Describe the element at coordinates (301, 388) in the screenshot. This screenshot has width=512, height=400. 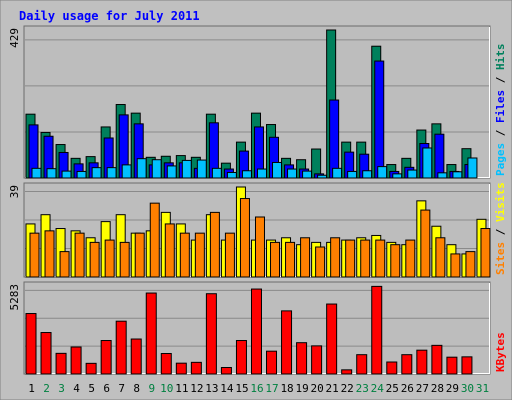
I see `x-tick-label-19: 19` at that location.